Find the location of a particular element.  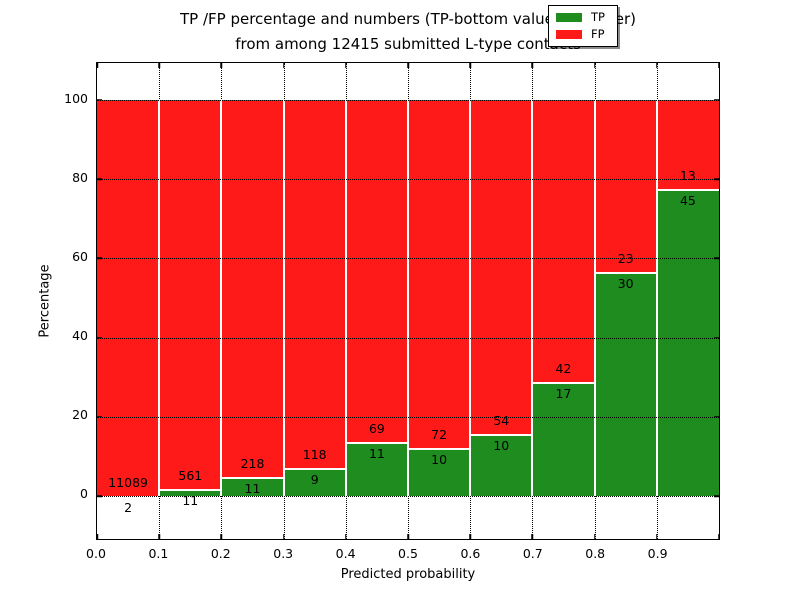

fp-count-label: 118 is located at coordinates (314, 455).